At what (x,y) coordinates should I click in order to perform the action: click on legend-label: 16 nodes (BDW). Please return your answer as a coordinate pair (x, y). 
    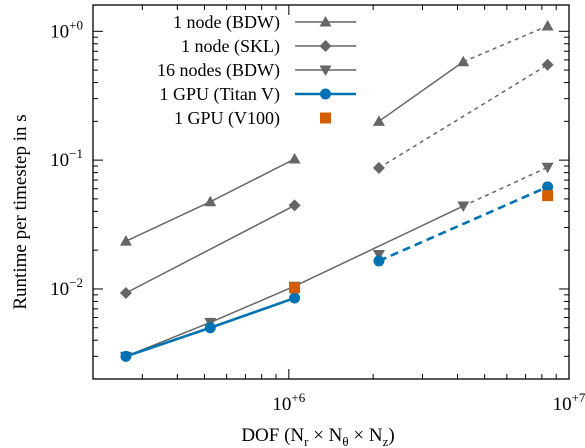
    Looking at the image, I should click on (218, 70).